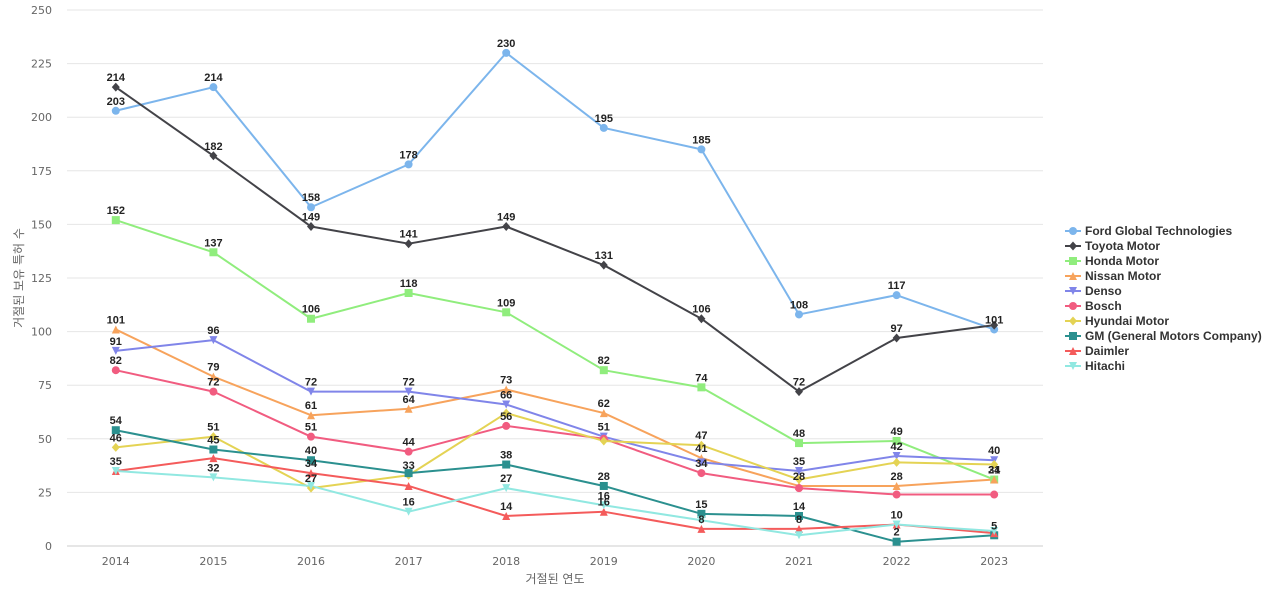  I want to click on data-label: 45, so click(213, 441).